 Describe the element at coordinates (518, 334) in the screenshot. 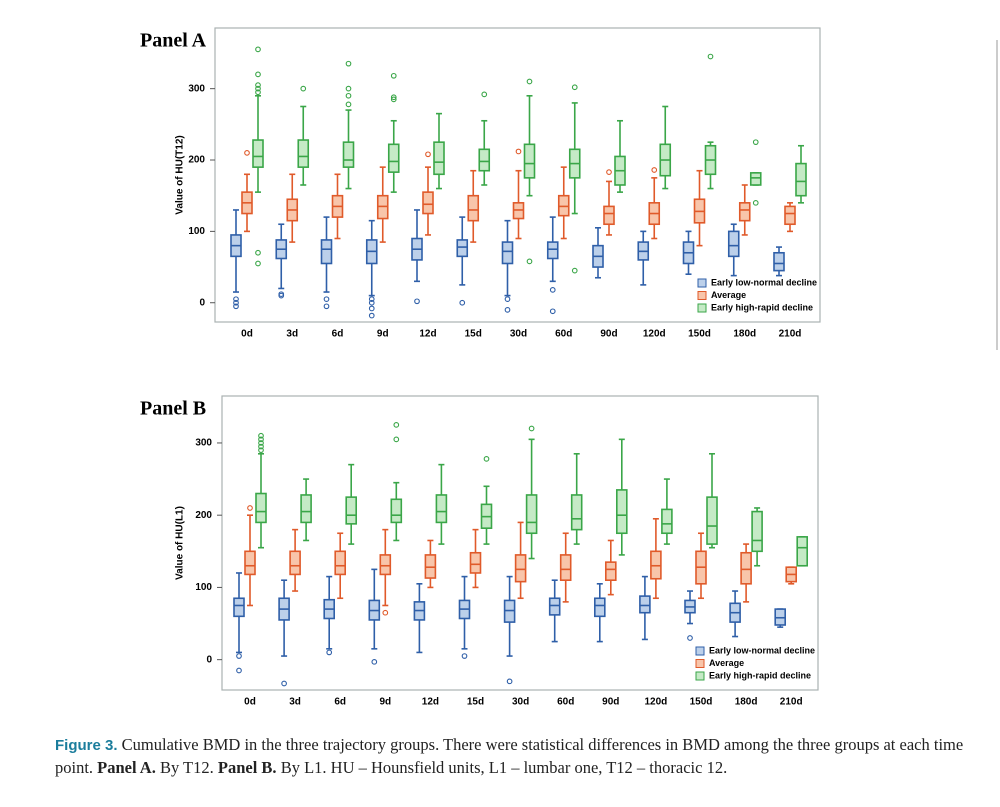

I see `x-tick-label: 30d` at that location.